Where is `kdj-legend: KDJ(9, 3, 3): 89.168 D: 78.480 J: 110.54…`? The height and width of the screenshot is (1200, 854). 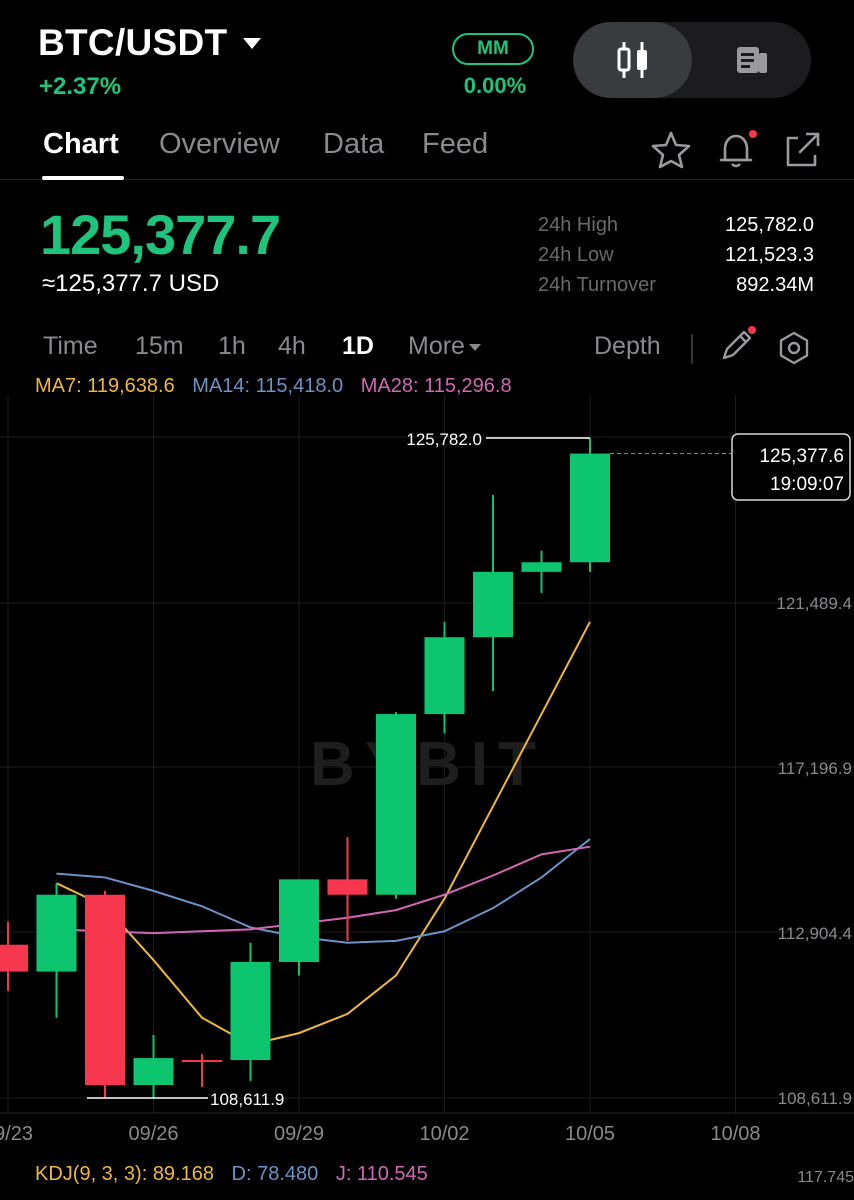
kdj-legend: KDJ(9, 3, 3): 89.168 D: 78.480 J: 110.54… is located at coordinates (237, 1174).